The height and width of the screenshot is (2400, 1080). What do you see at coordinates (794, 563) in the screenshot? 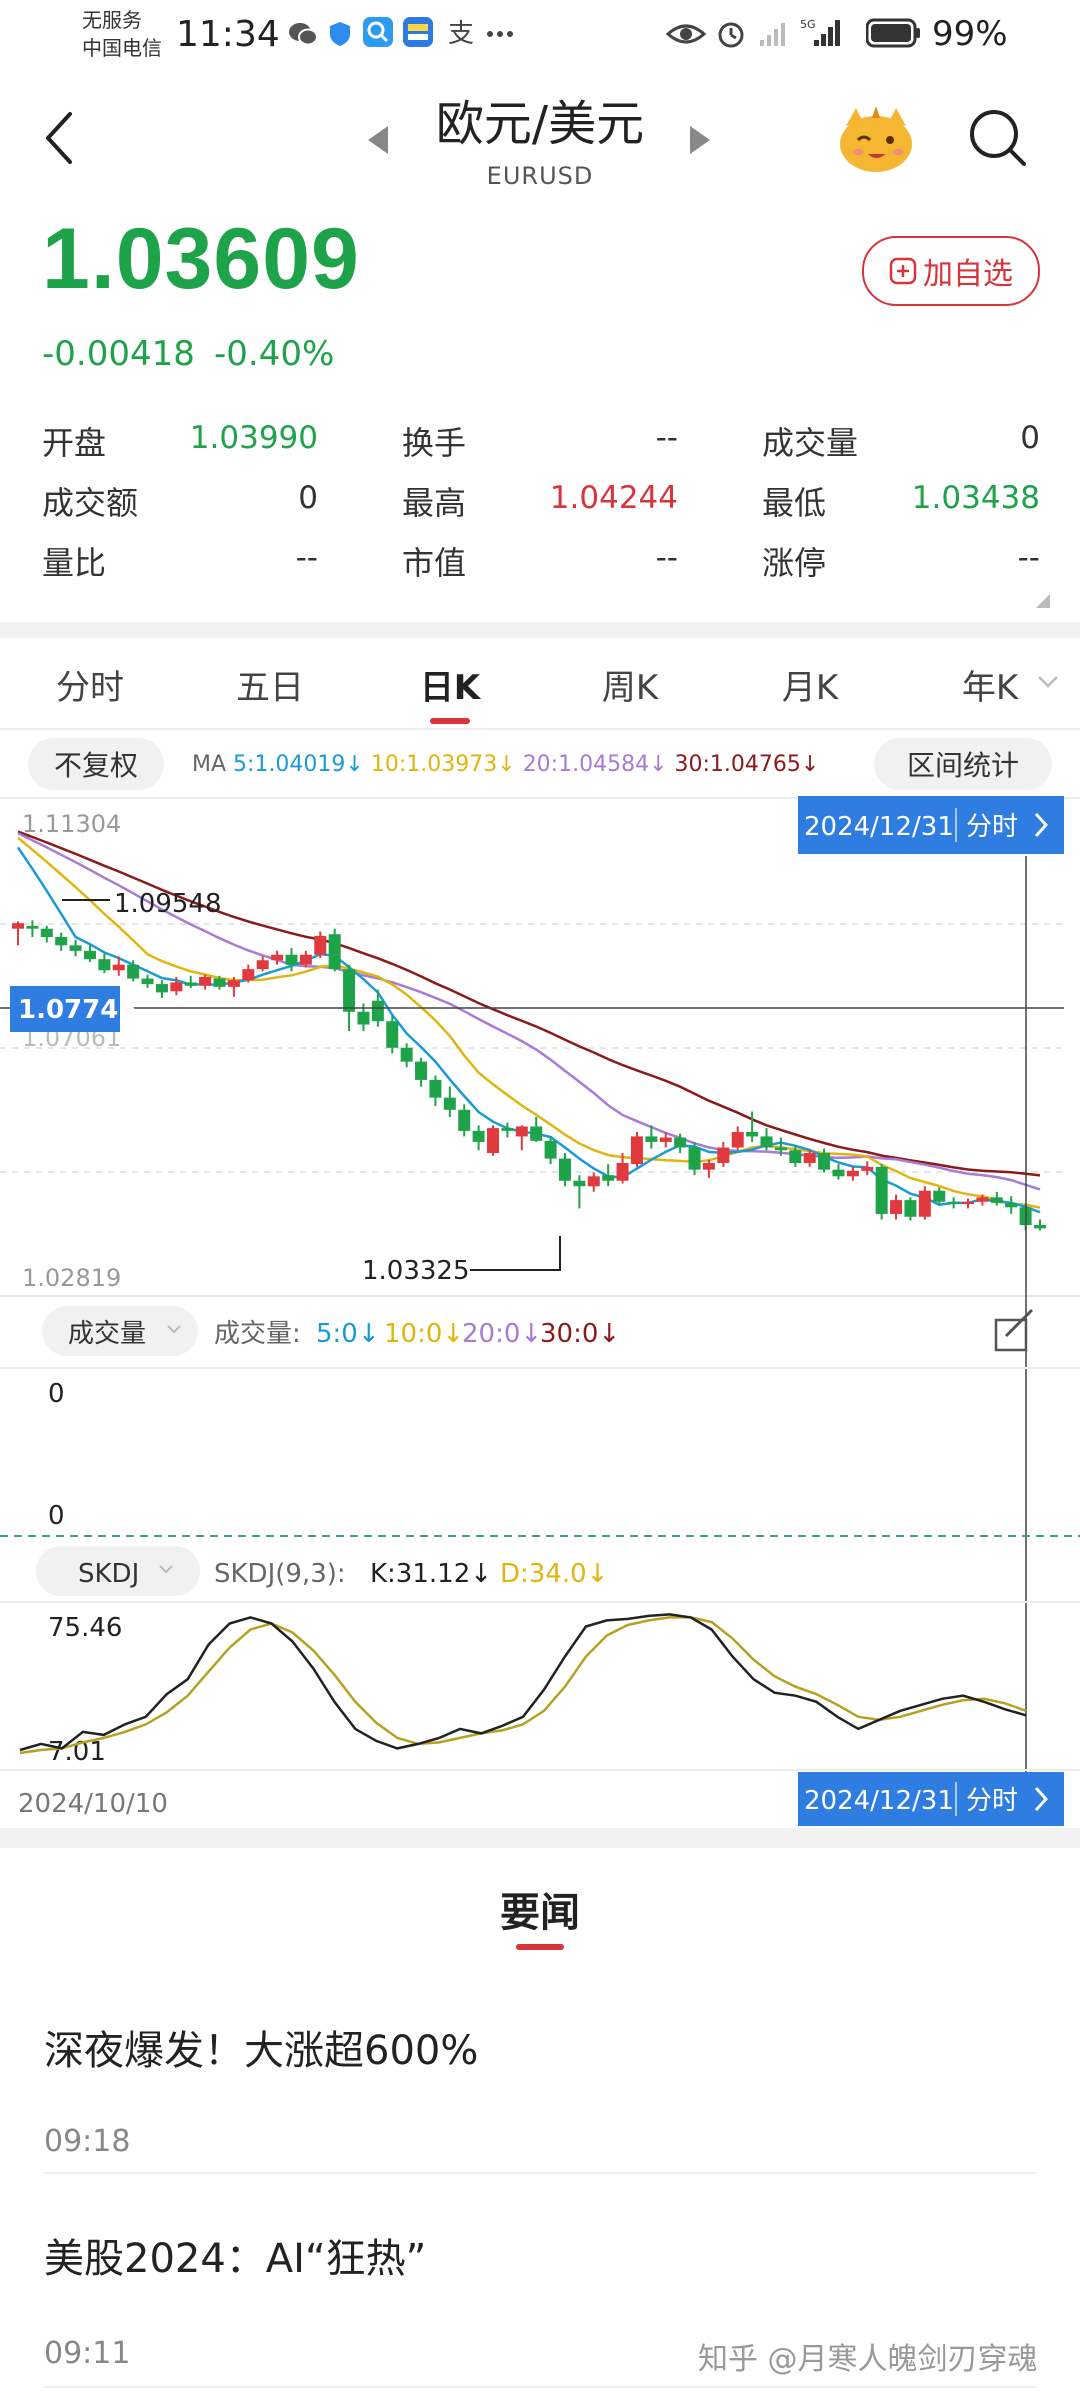
I see `stat-label: 涨停` at bounding box center [794, 563].